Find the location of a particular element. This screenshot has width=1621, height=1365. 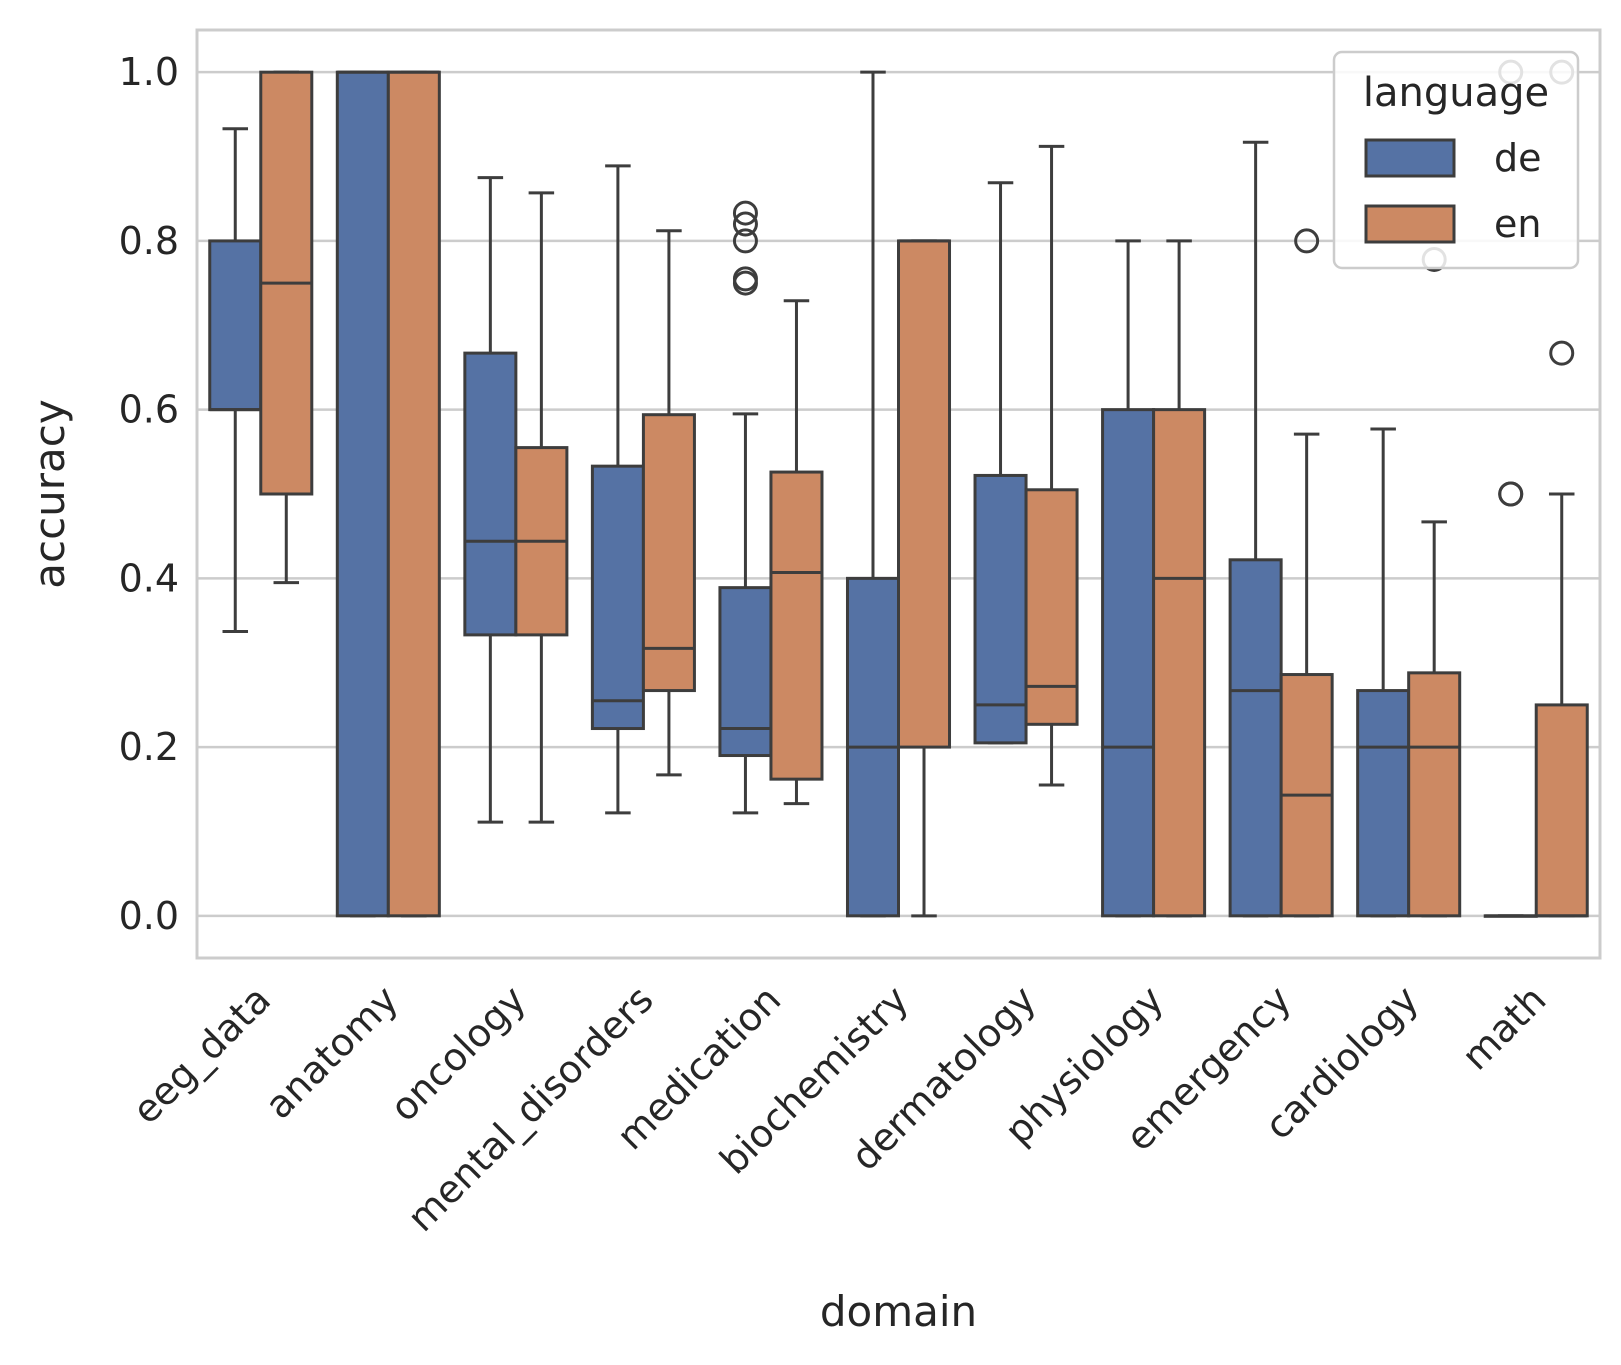

legend-swatch-de is located at coordinates (1410, 158).